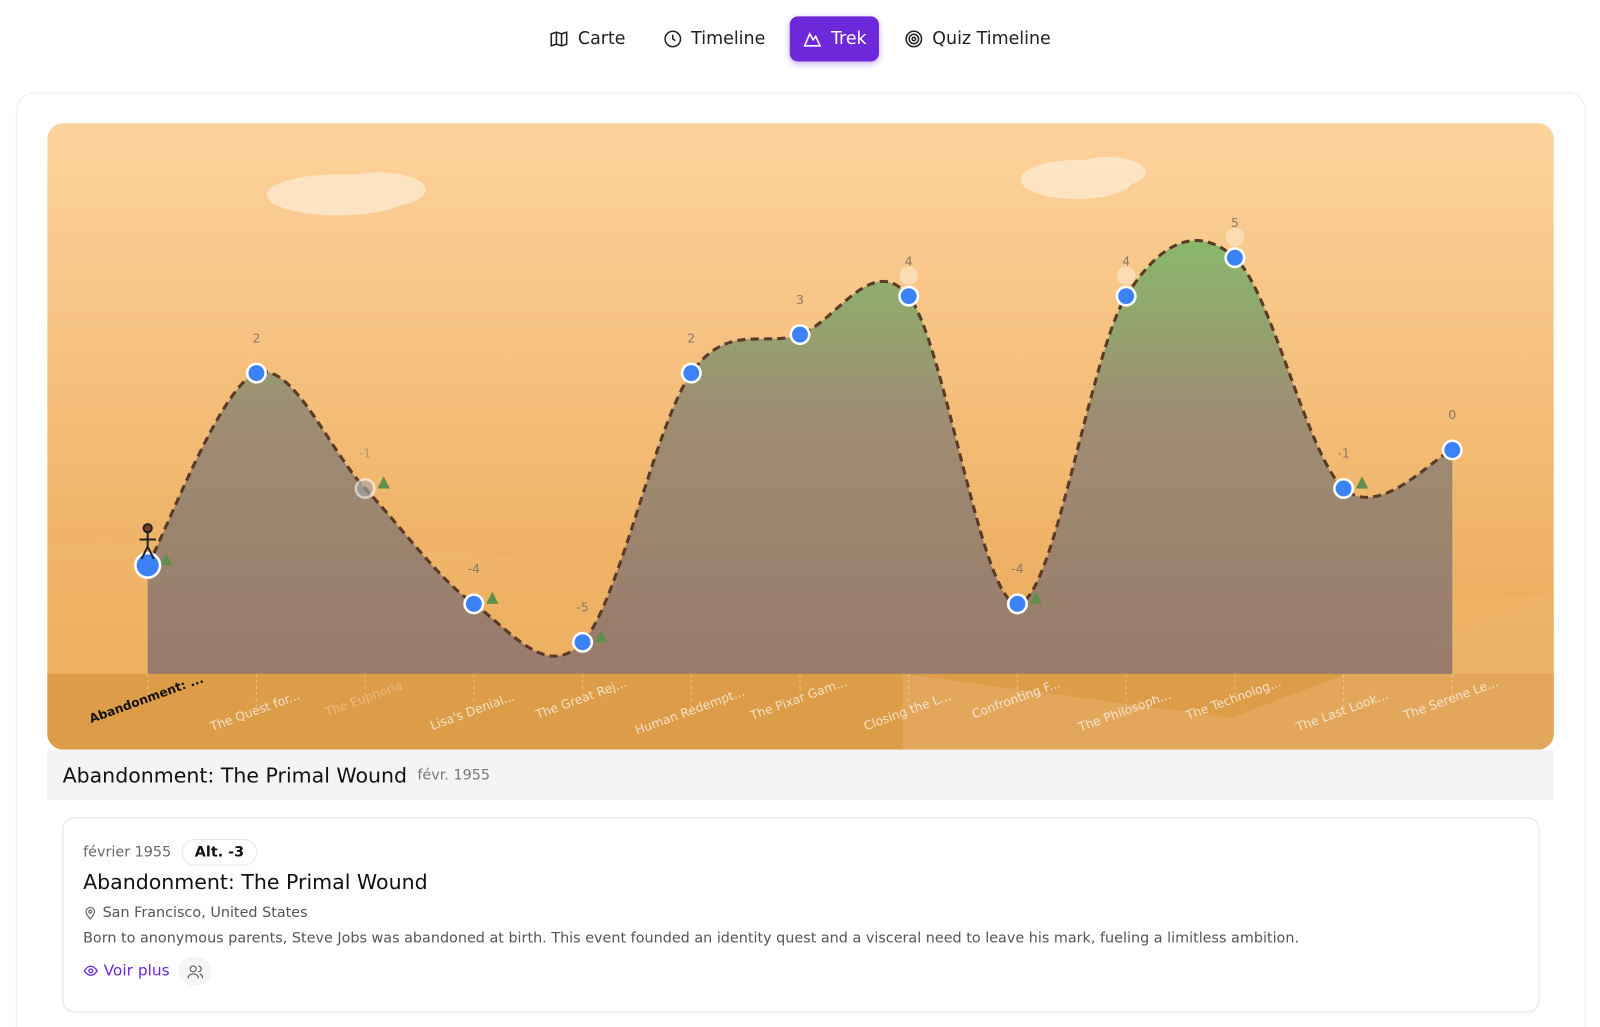 Image resolution: width=1600 pixels, height=1027 pixels. Describe the element at coordinates (235, 775) in the screenshot. I see `selected-title: Abandonment: The Primal Wound` at that location.